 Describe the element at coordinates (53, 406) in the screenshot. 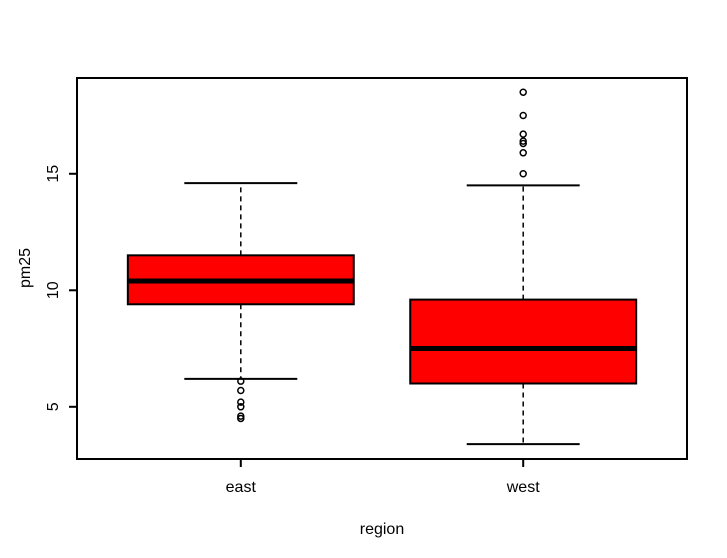

I see `y-tick-label: 5` at that location.